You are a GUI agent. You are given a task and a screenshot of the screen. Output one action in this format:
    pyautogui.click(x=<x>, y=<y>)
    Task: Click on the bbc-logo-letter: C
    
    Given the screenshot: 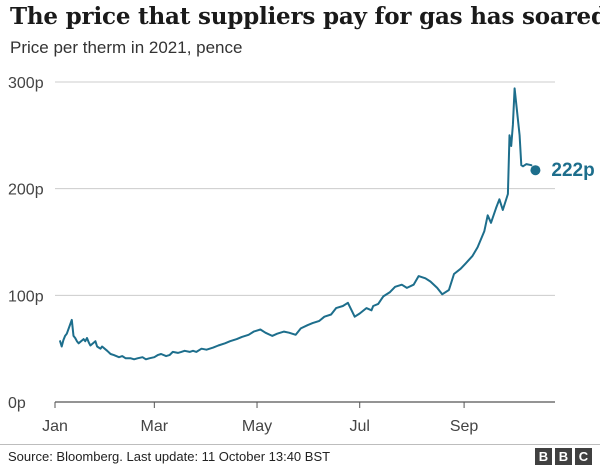 What is the action you would take?
    pyautogui.click(x=583, y=456)
    